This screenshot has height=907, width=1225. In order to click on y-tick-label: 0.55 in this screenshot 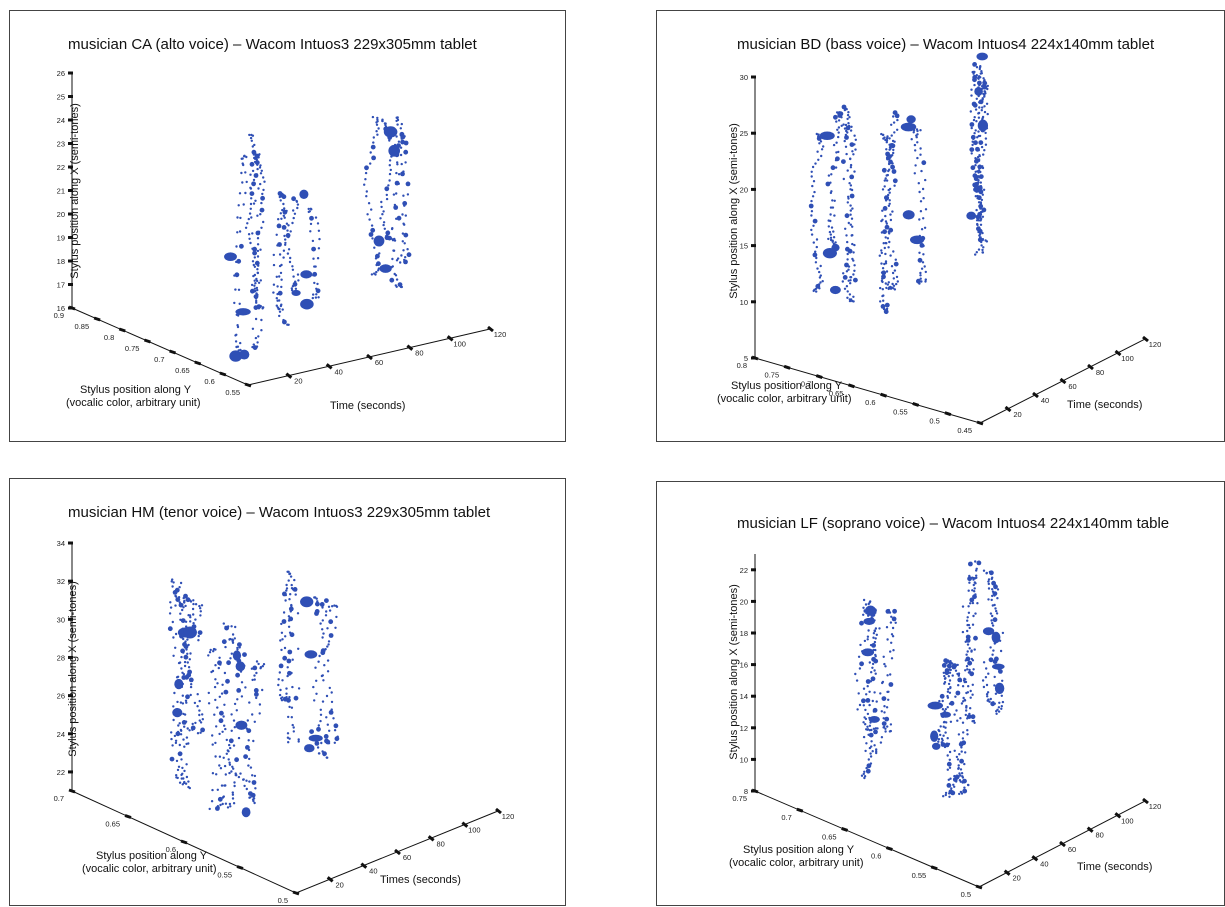, I will do `click(919, 875)`.